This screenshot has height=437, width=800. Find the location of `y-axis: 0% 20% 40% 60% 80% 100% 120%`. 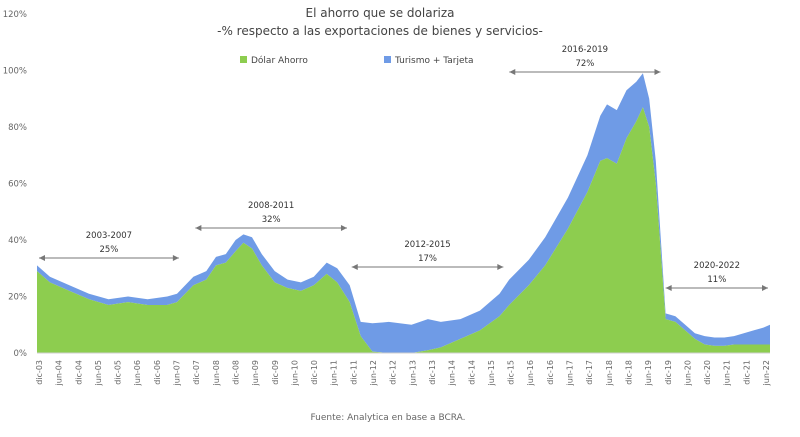

y-axis: 0% 20% 40% 60% 80% 100% 120% is located at coordinates (15, 184).